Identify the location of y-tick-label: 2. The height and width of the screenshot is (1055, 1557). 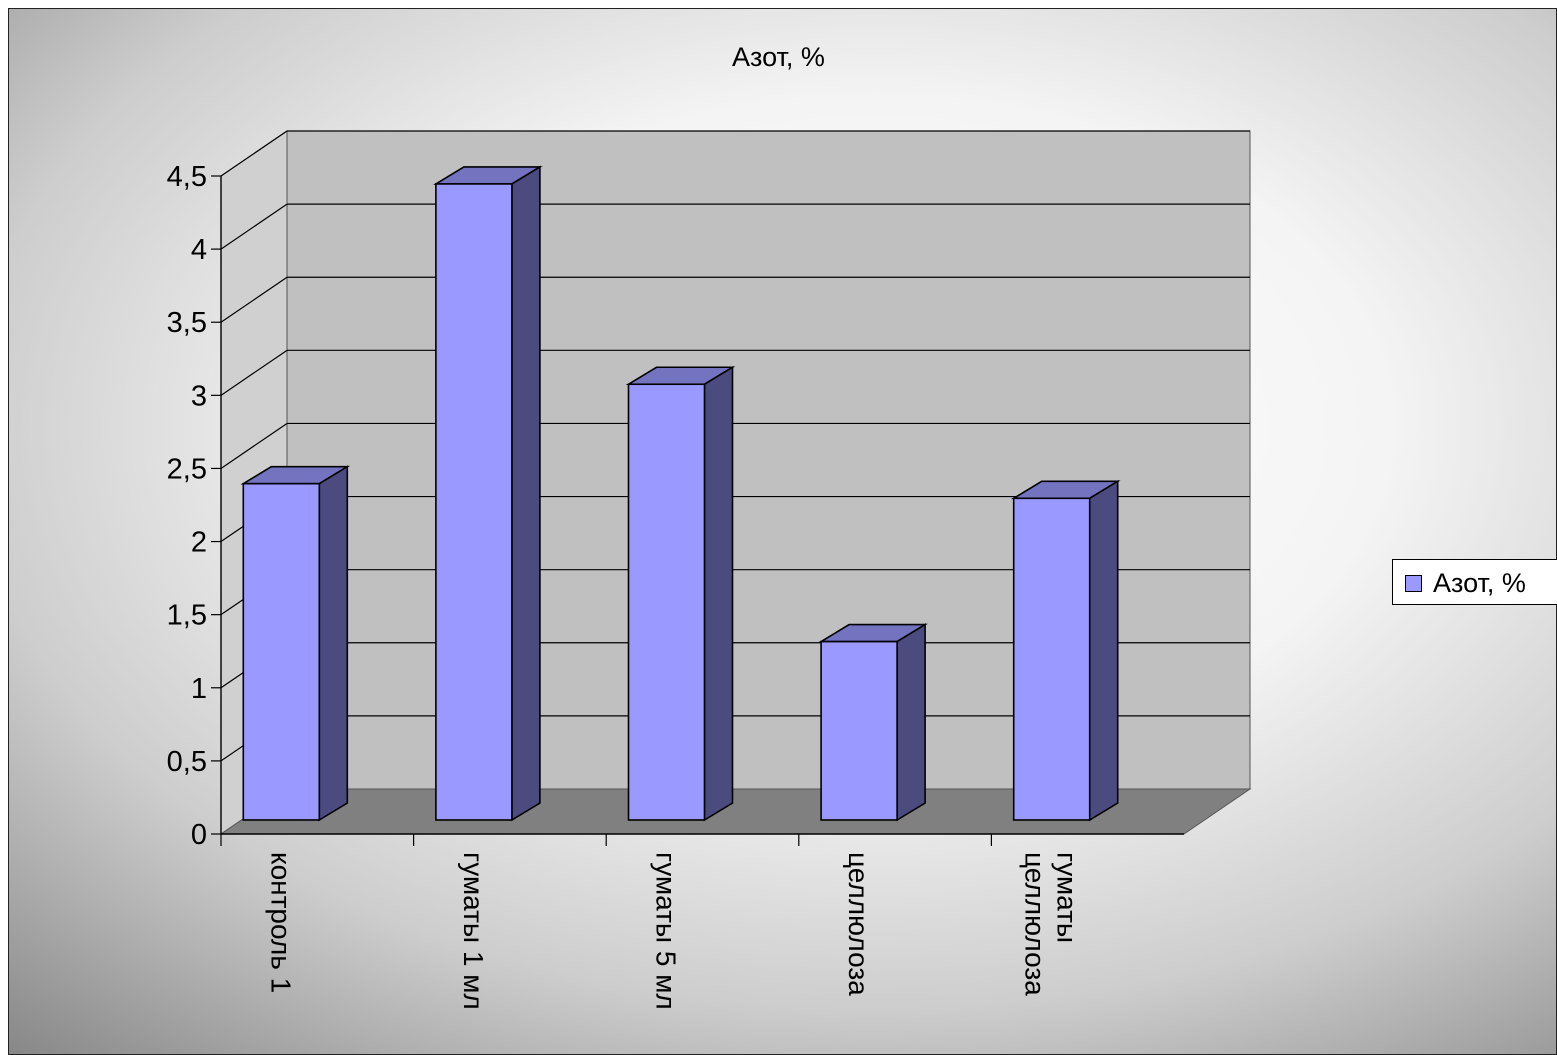
(199, 543).